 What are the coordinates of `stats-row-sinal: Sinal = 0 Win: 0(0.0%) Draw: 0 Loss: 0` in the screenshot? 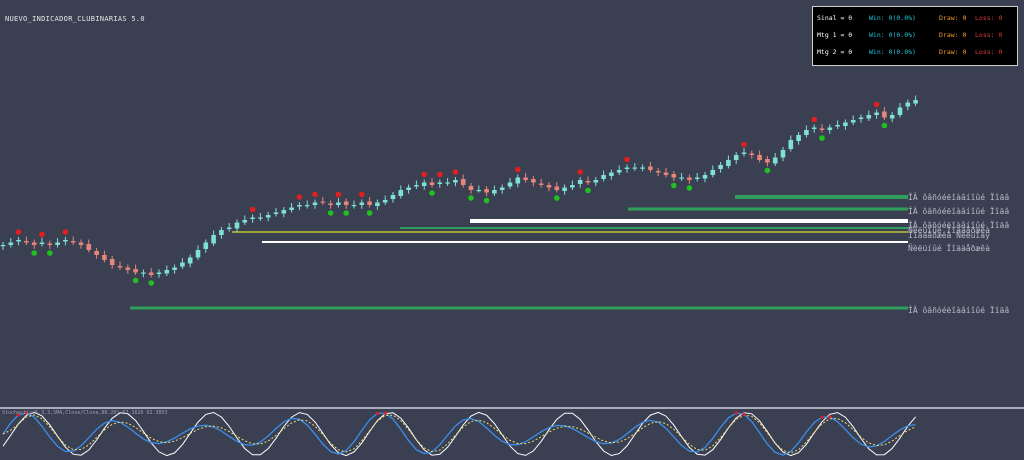 It's located at (915, 19).